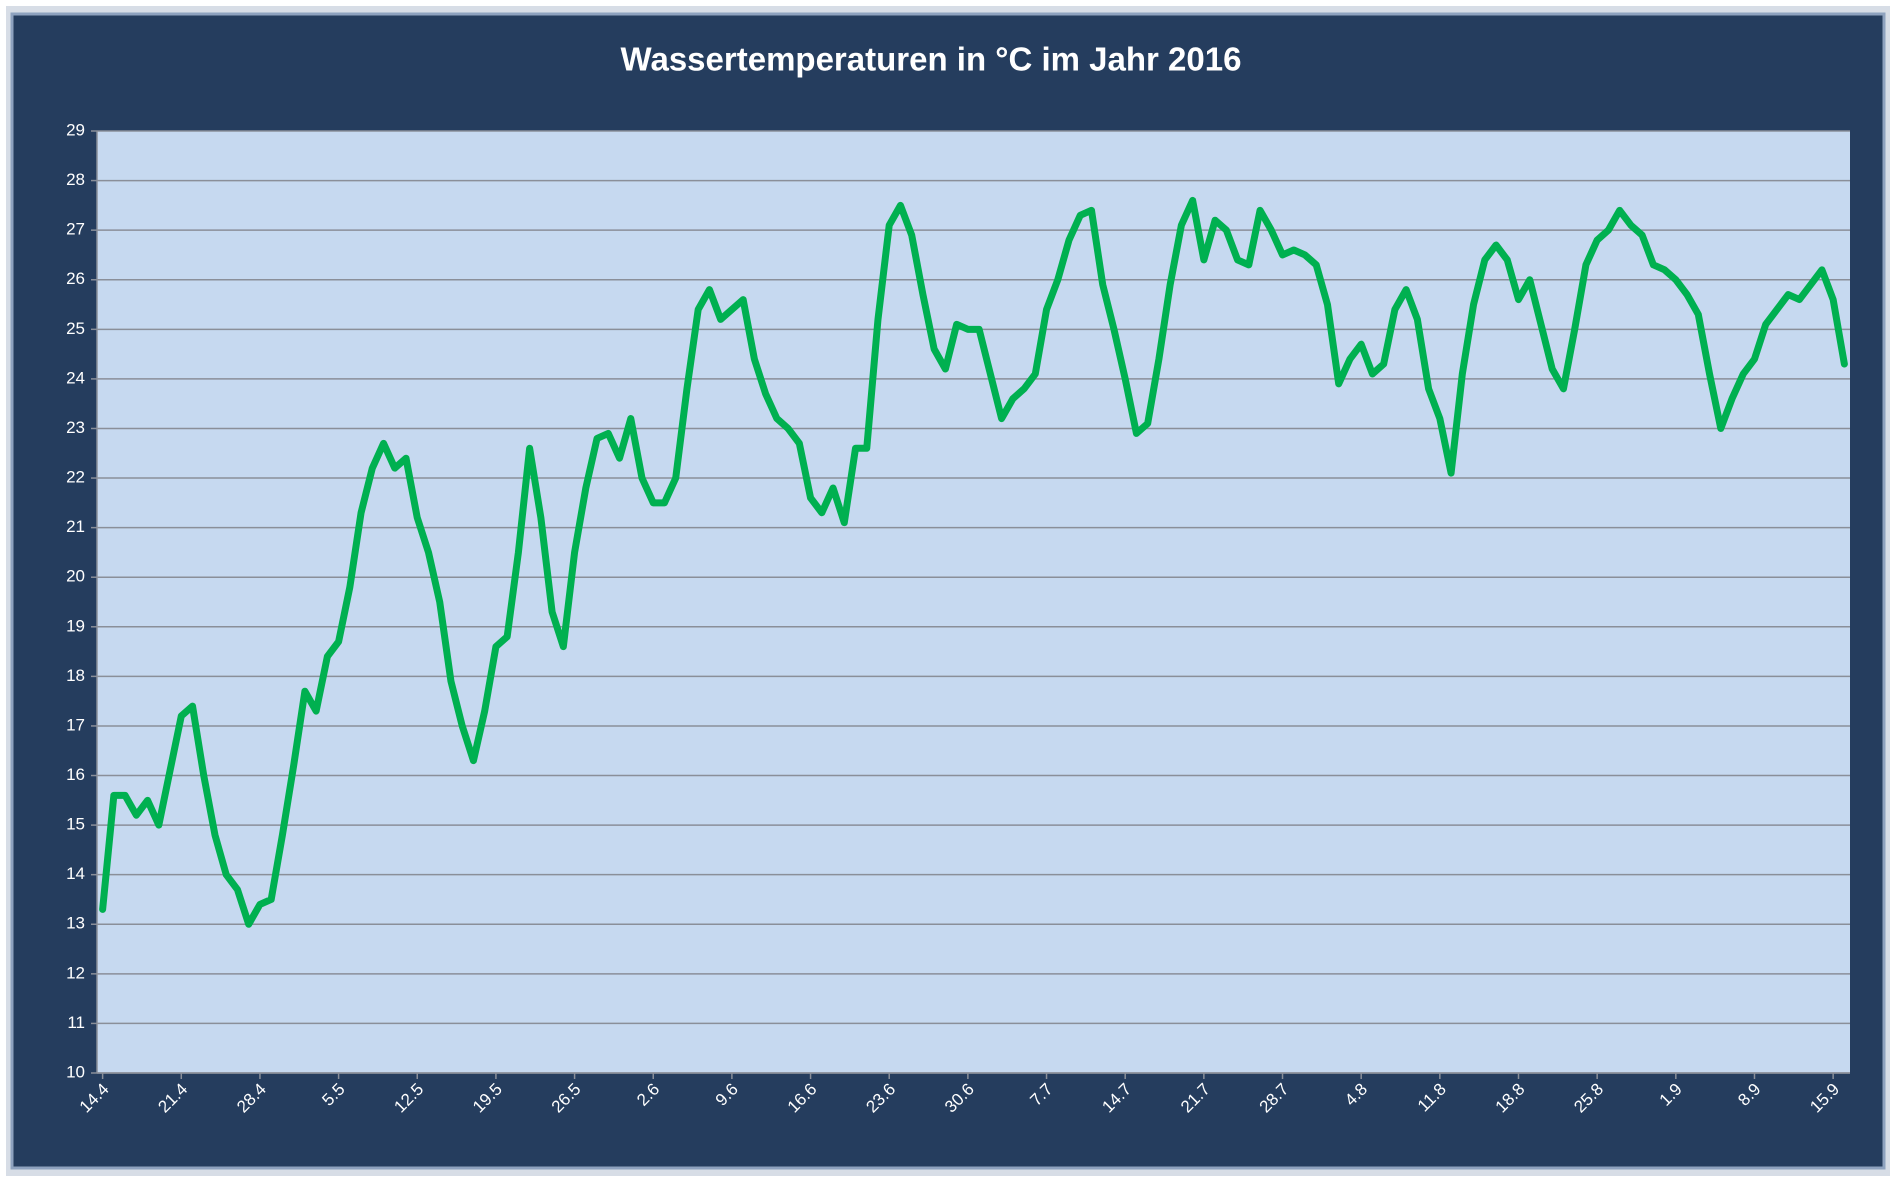 The width and height of the screenshot is (1898, 1184). Describe the element at coordinates (75, 377) in the screenshot. I see `y-tick-label: 24` at that location.